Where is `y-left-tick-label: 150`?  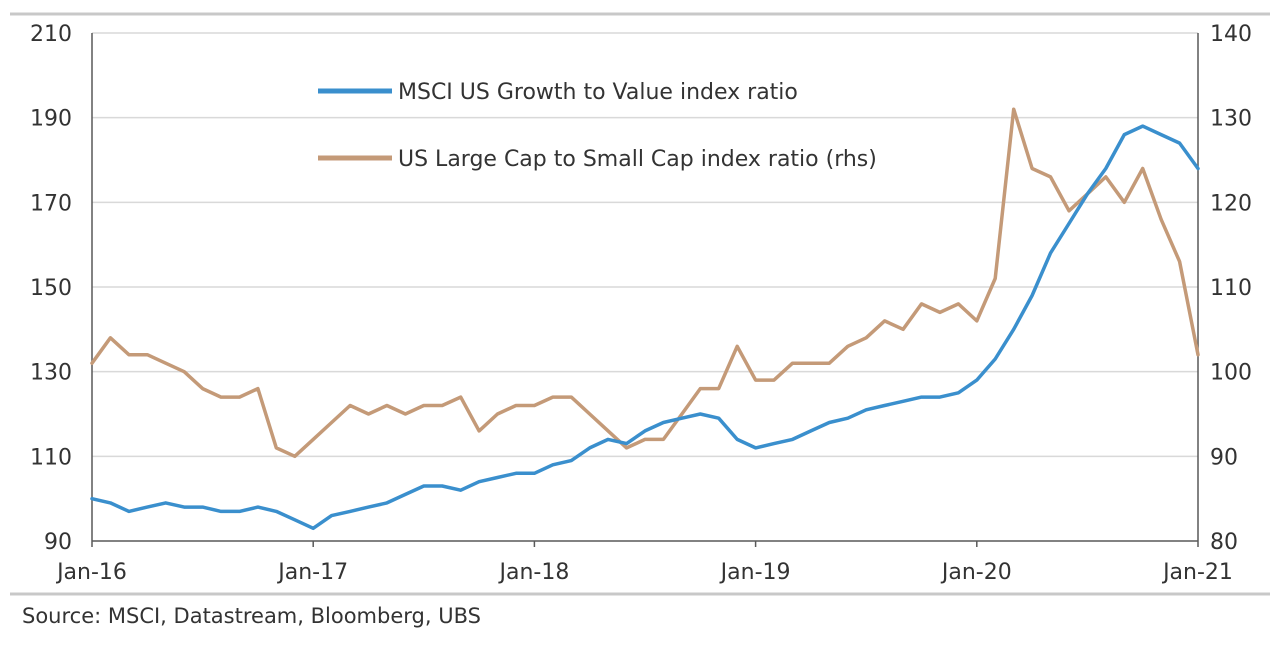 y-left-tick-label: 150 is located at coordinates (51, 288).